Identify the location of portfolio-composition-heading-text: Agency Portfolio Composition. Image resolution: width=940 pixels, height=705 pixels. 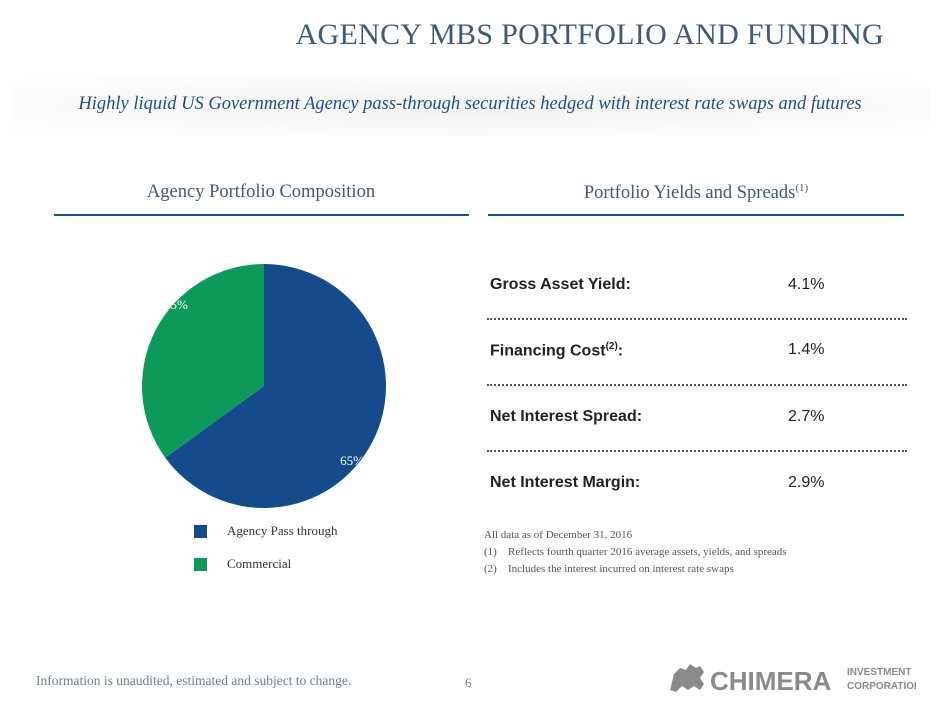
(261, 192).